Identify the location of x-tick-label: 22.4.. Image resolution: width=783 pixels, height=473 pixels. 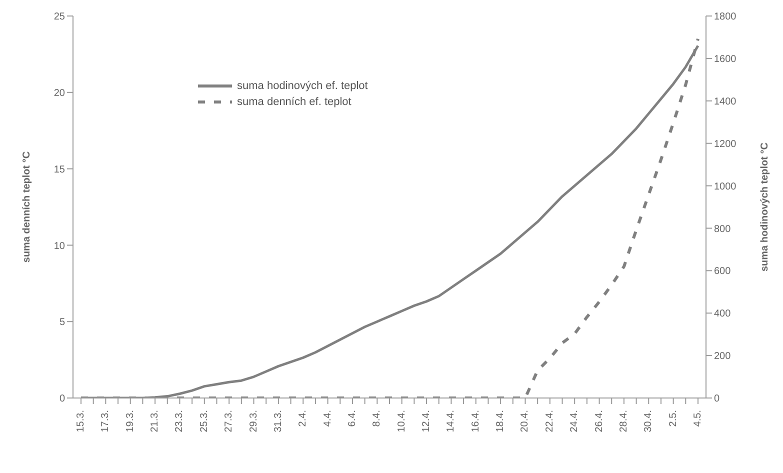
(550, 421).